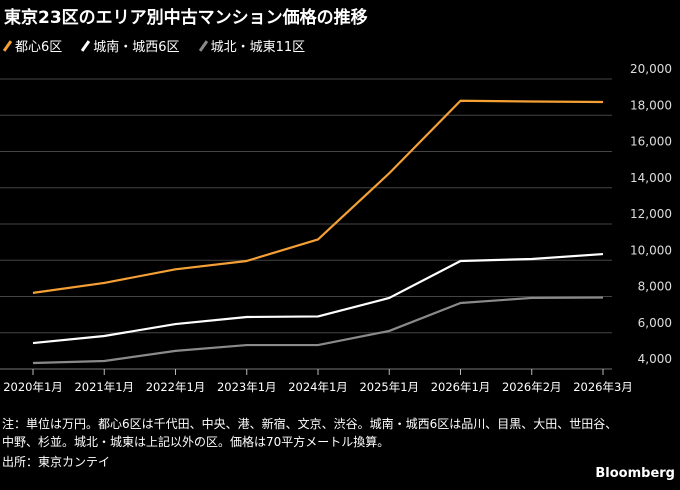 Image resolution: width=680 pixels, height=490 pixels. I want to click on y-tick-label: 18,000, so click(651, 105).